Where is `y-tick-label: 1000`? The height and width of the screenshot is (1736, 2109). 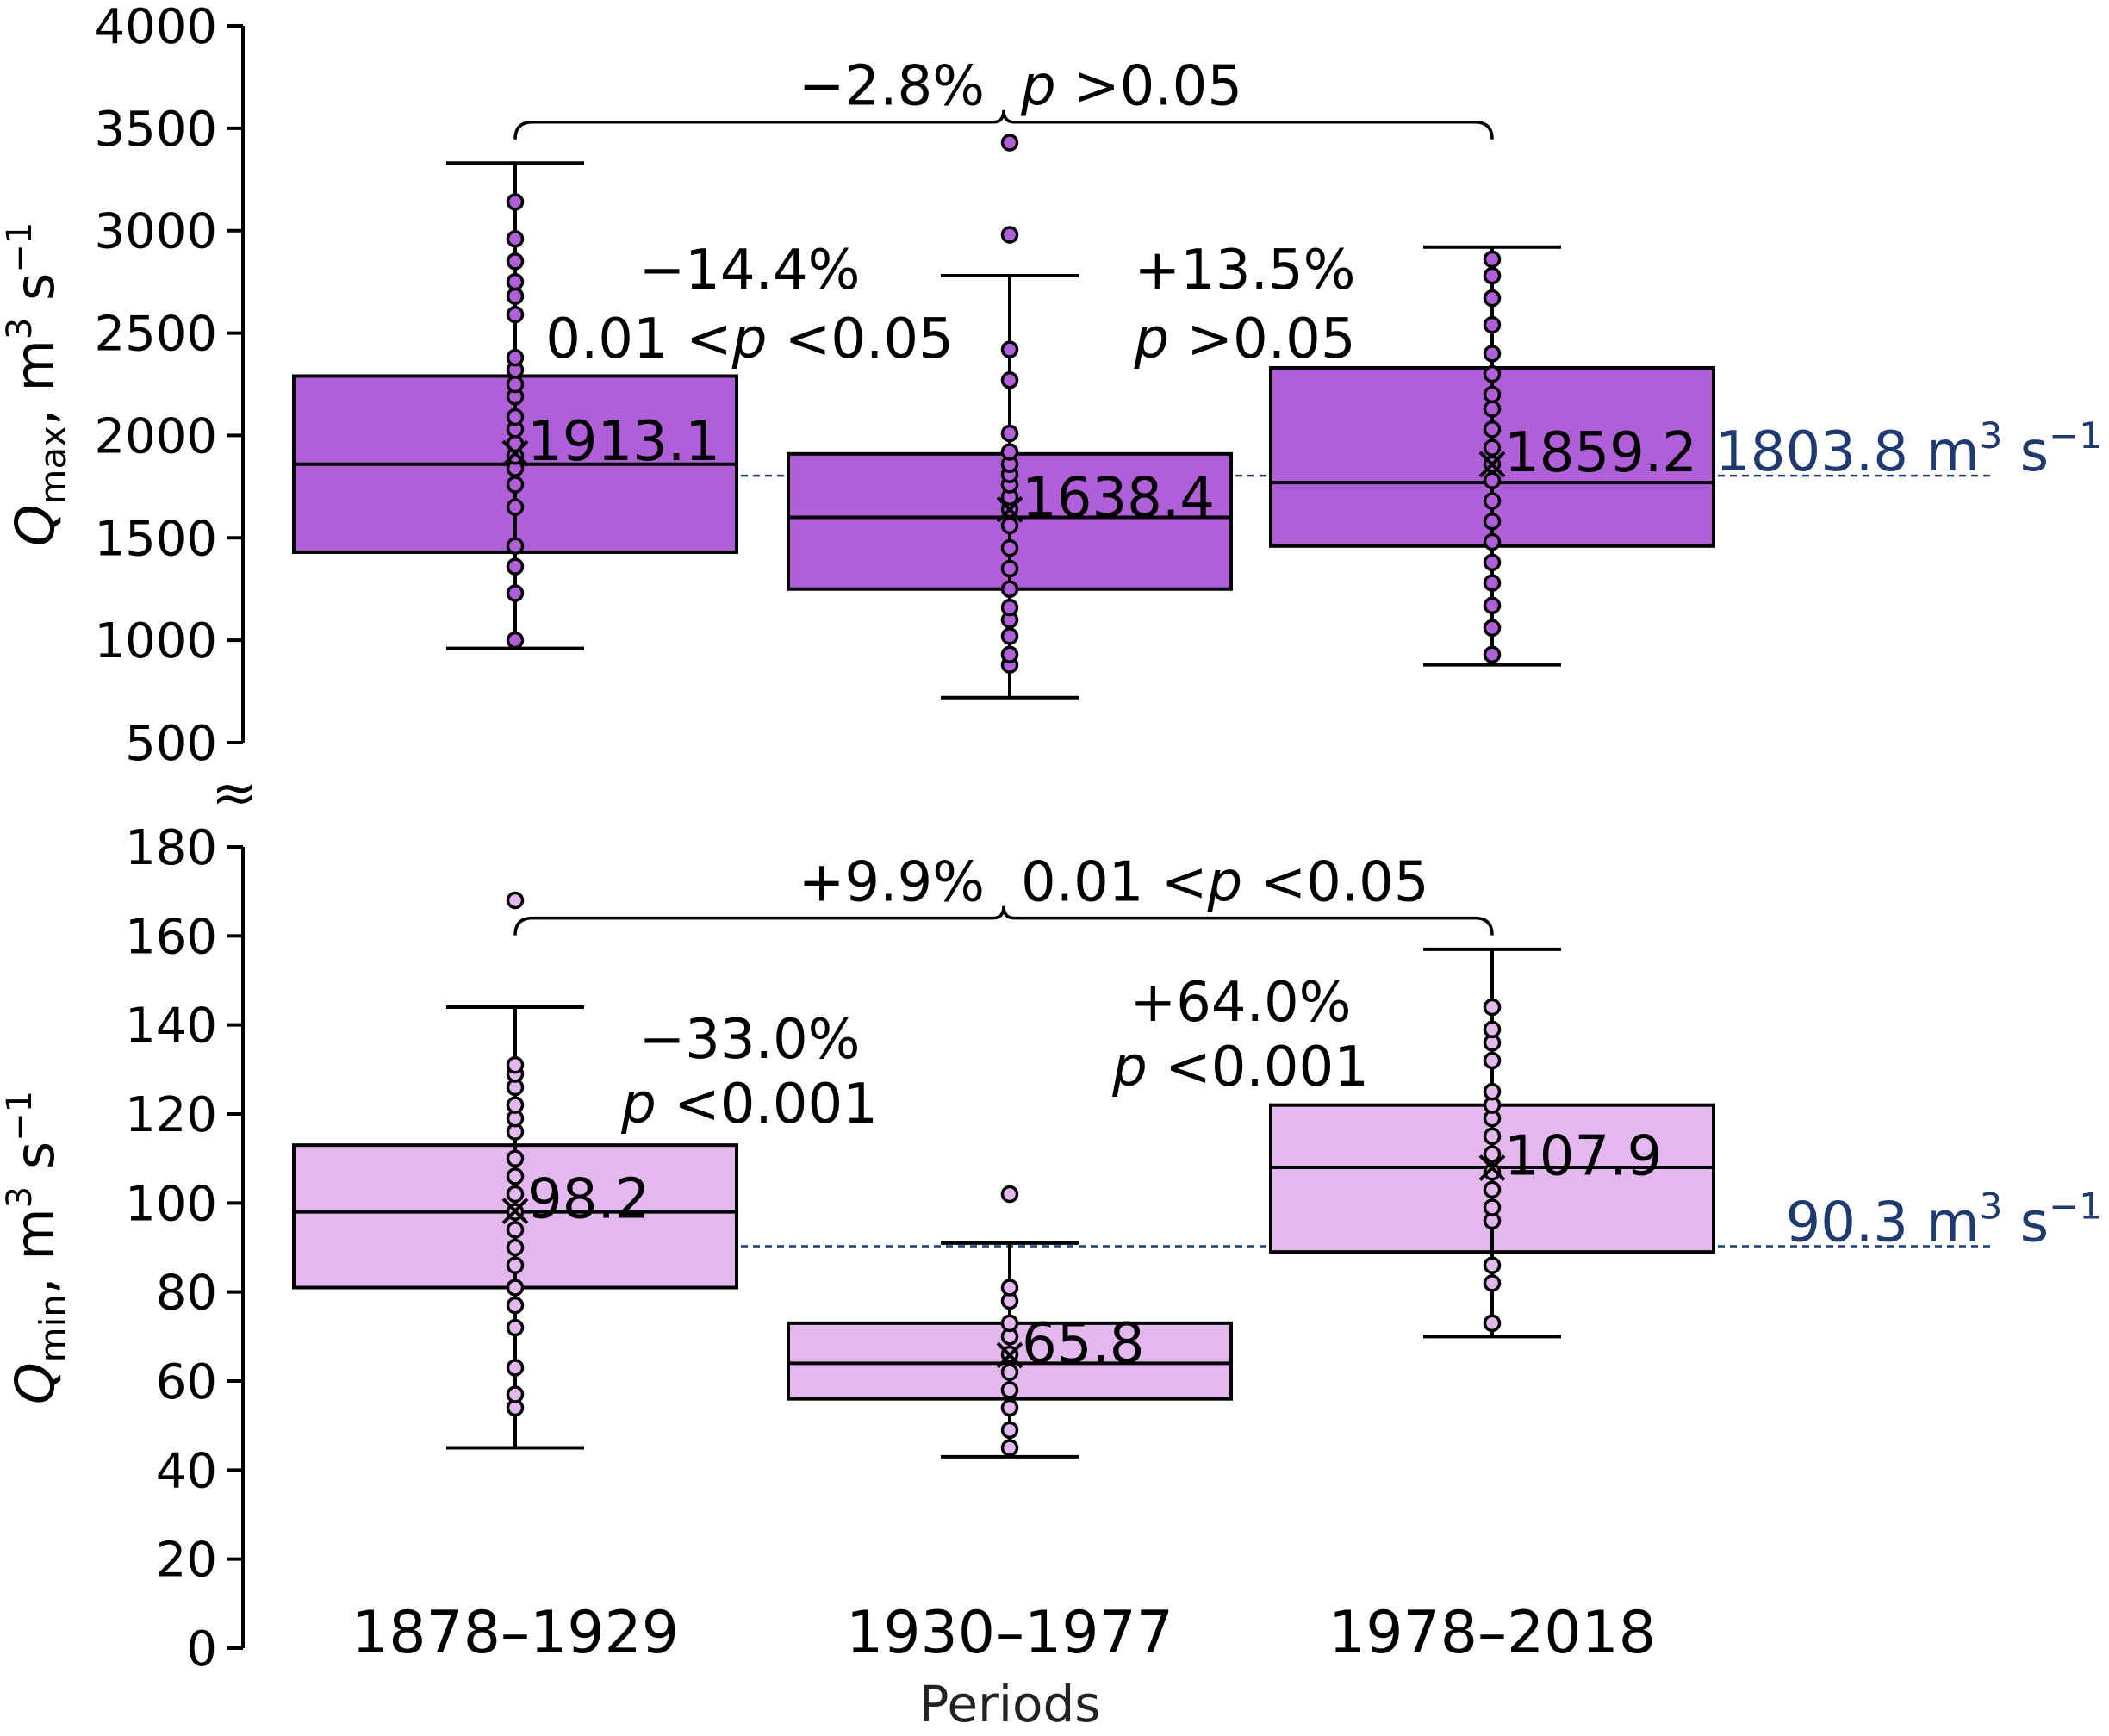 y-tick-label: 1000 is located at coordinates (155, 641).